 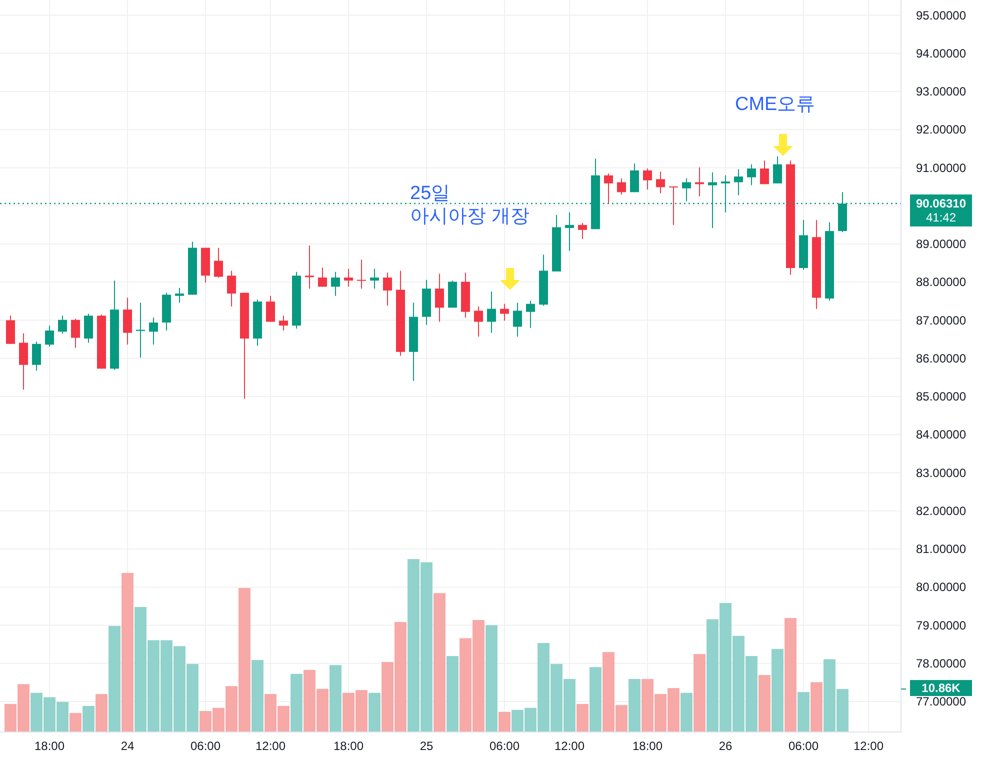 I want to click on y2-tick-label: 10.86K, so click(x=941, y=688).